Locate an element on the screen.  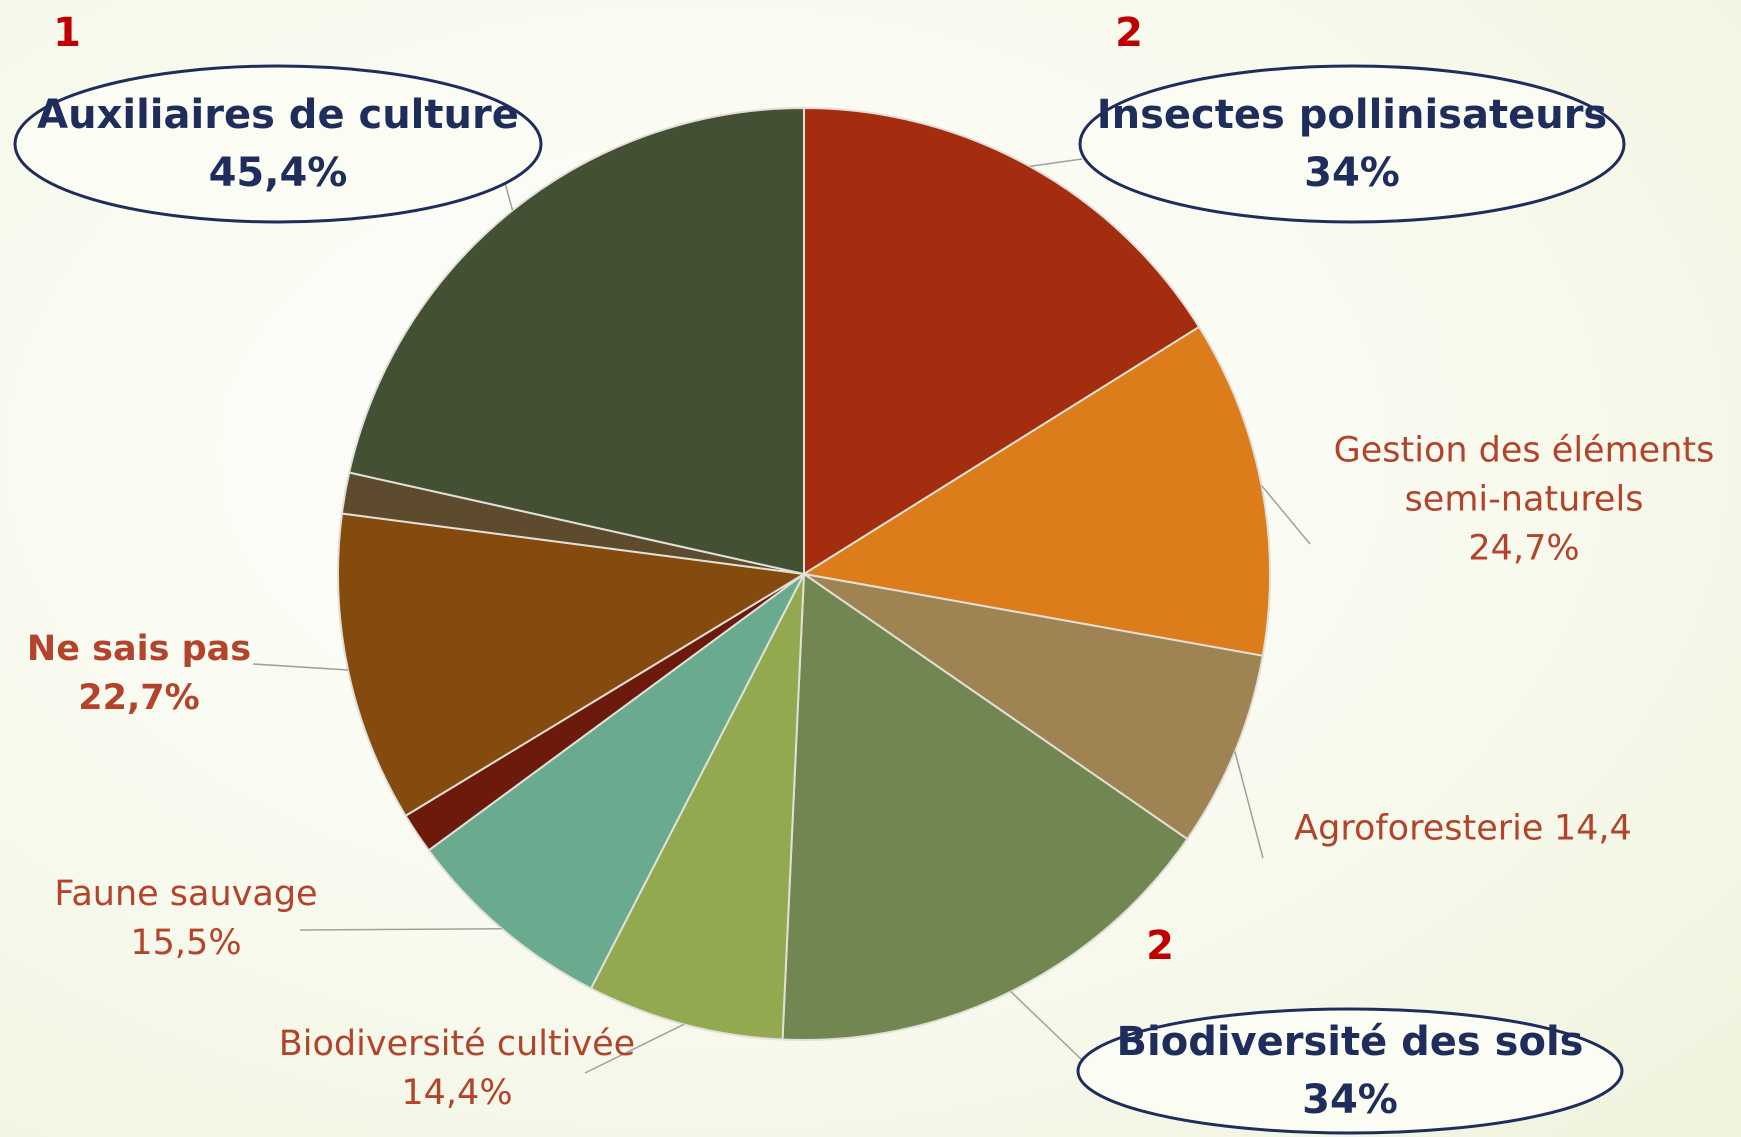
slice-label: Agroforesterie 14,4 is located at coordinates (1463, 829).